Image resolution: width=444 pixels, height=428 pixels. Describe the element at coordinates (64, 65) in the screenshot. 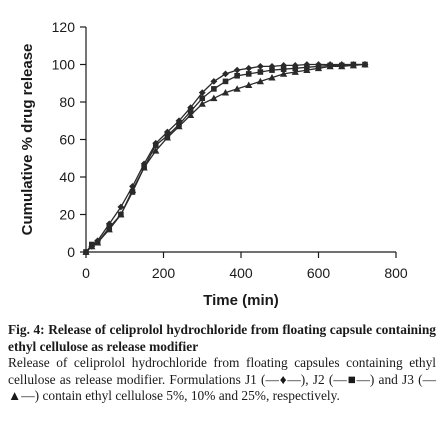

I see `y-tick-label: 100` at that location.